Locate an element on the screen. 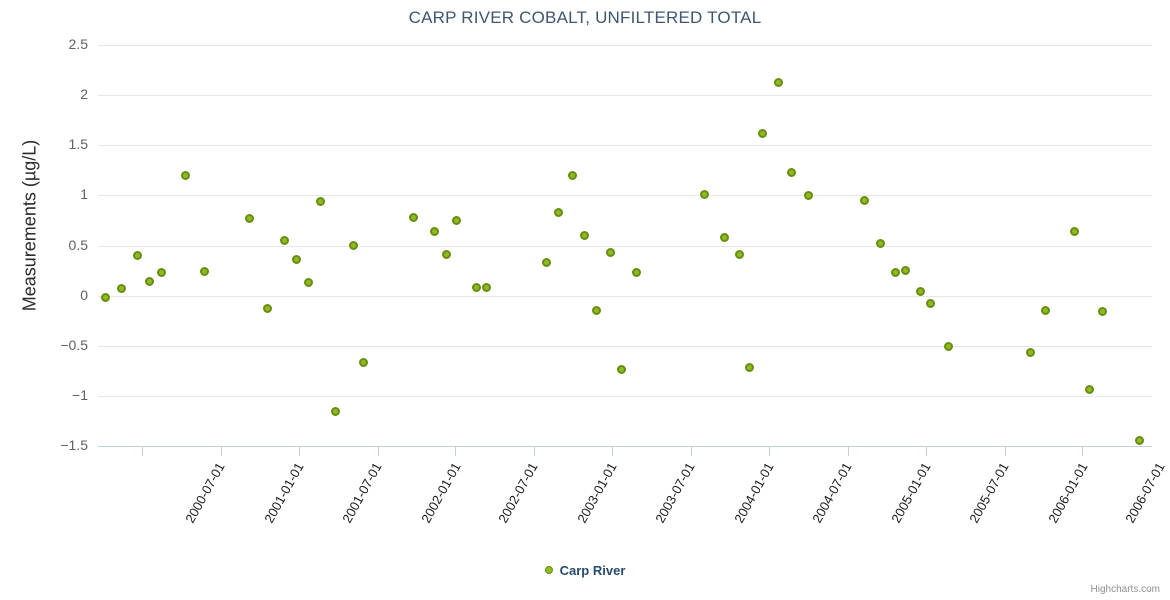 The image size is (1170, 600). legend-item-label: Carp River is located at coordinates (592, 571).